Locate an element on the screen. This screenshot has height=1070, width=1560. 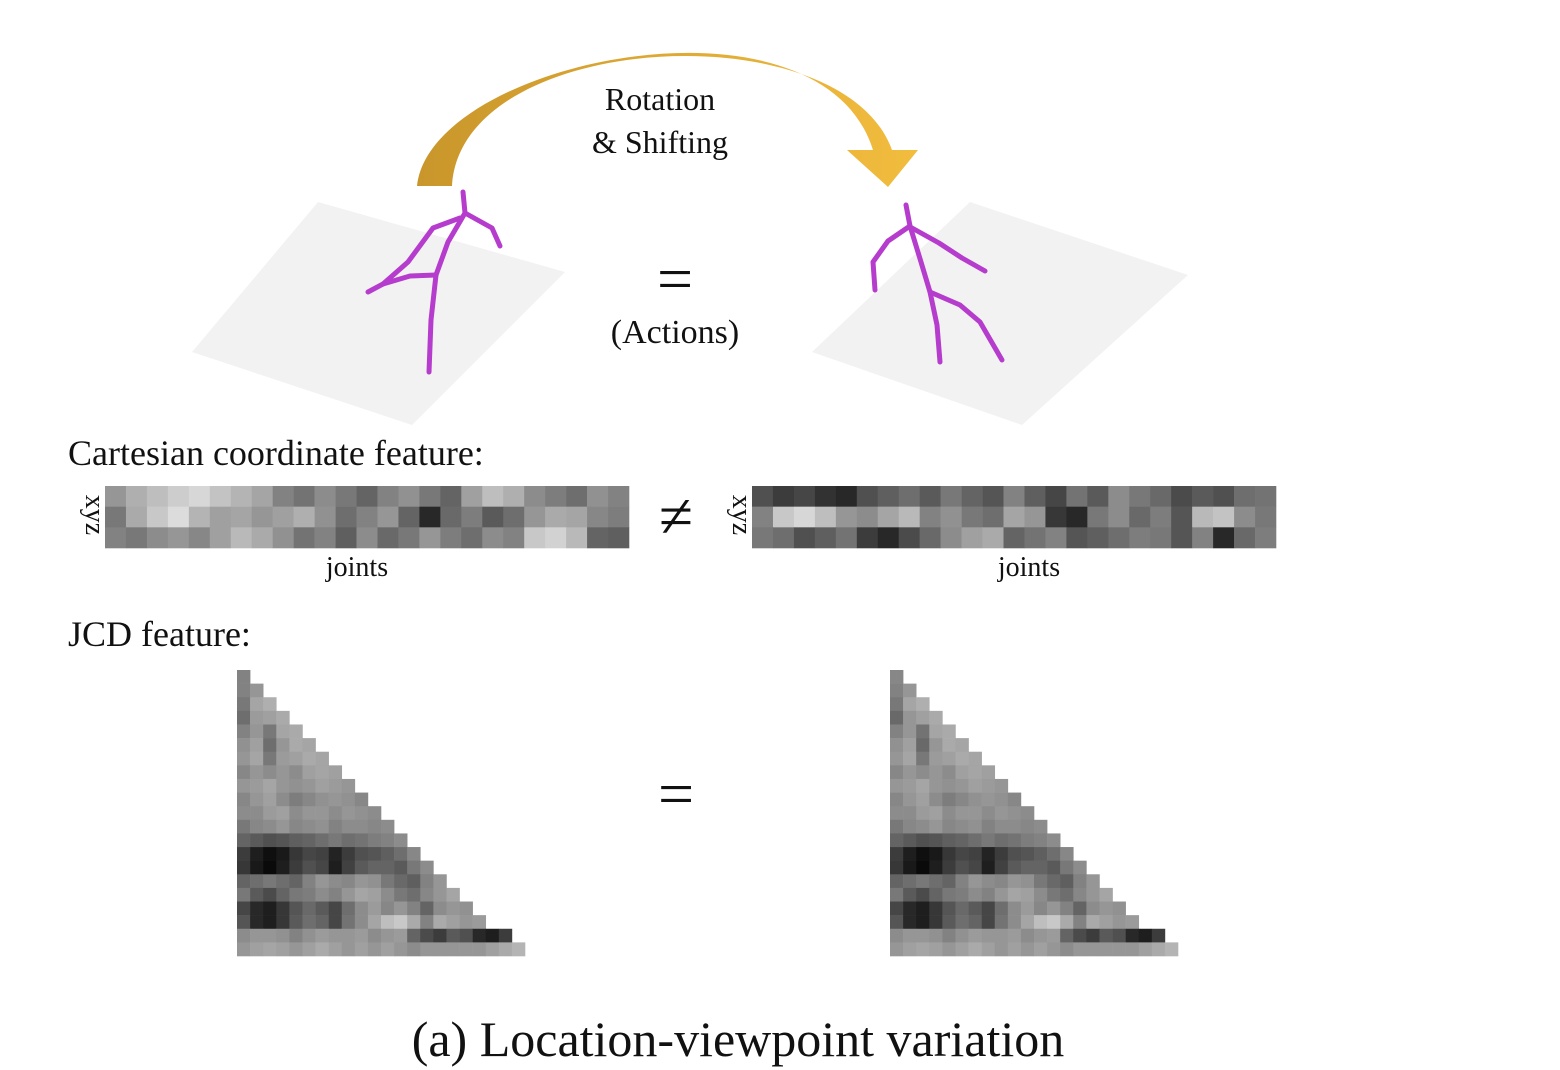
left-cartesian-xlabel: joints is located at coordinates (356, 567).